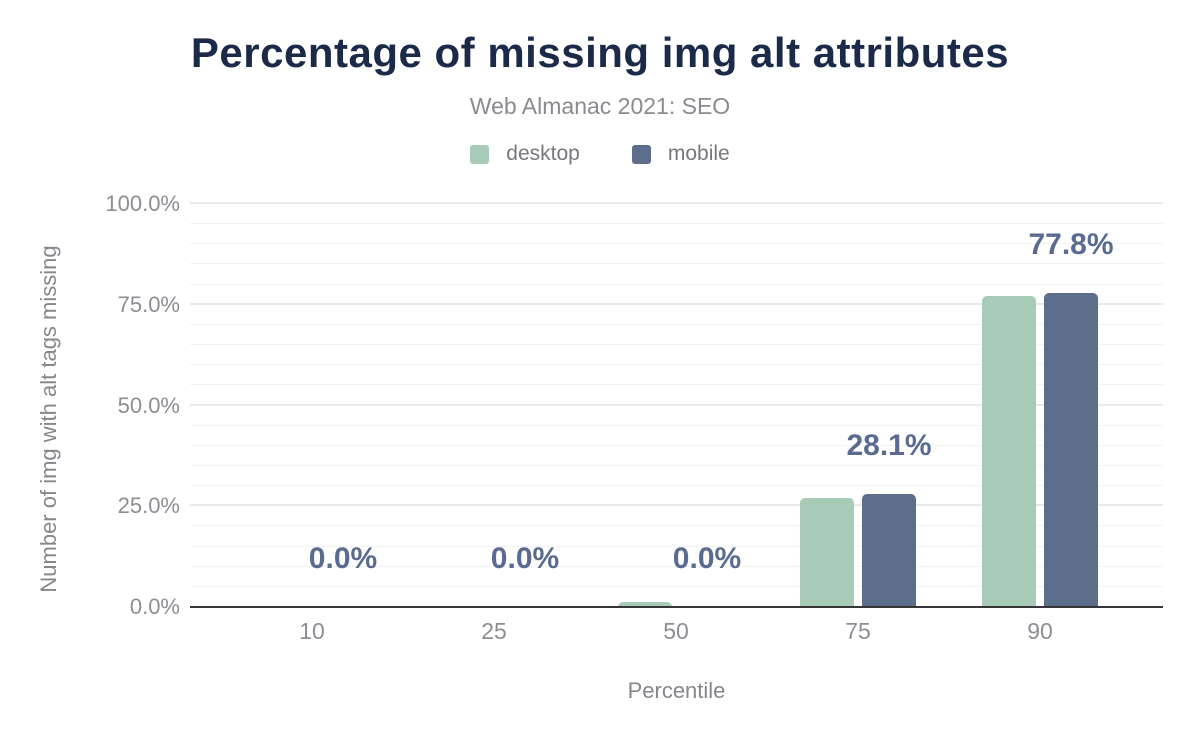 This screenshot has width=1200, height=742. Describe the element at coordinates (858, 631) in the screenshot. I see `x-tick-label-75: 75` at that location.